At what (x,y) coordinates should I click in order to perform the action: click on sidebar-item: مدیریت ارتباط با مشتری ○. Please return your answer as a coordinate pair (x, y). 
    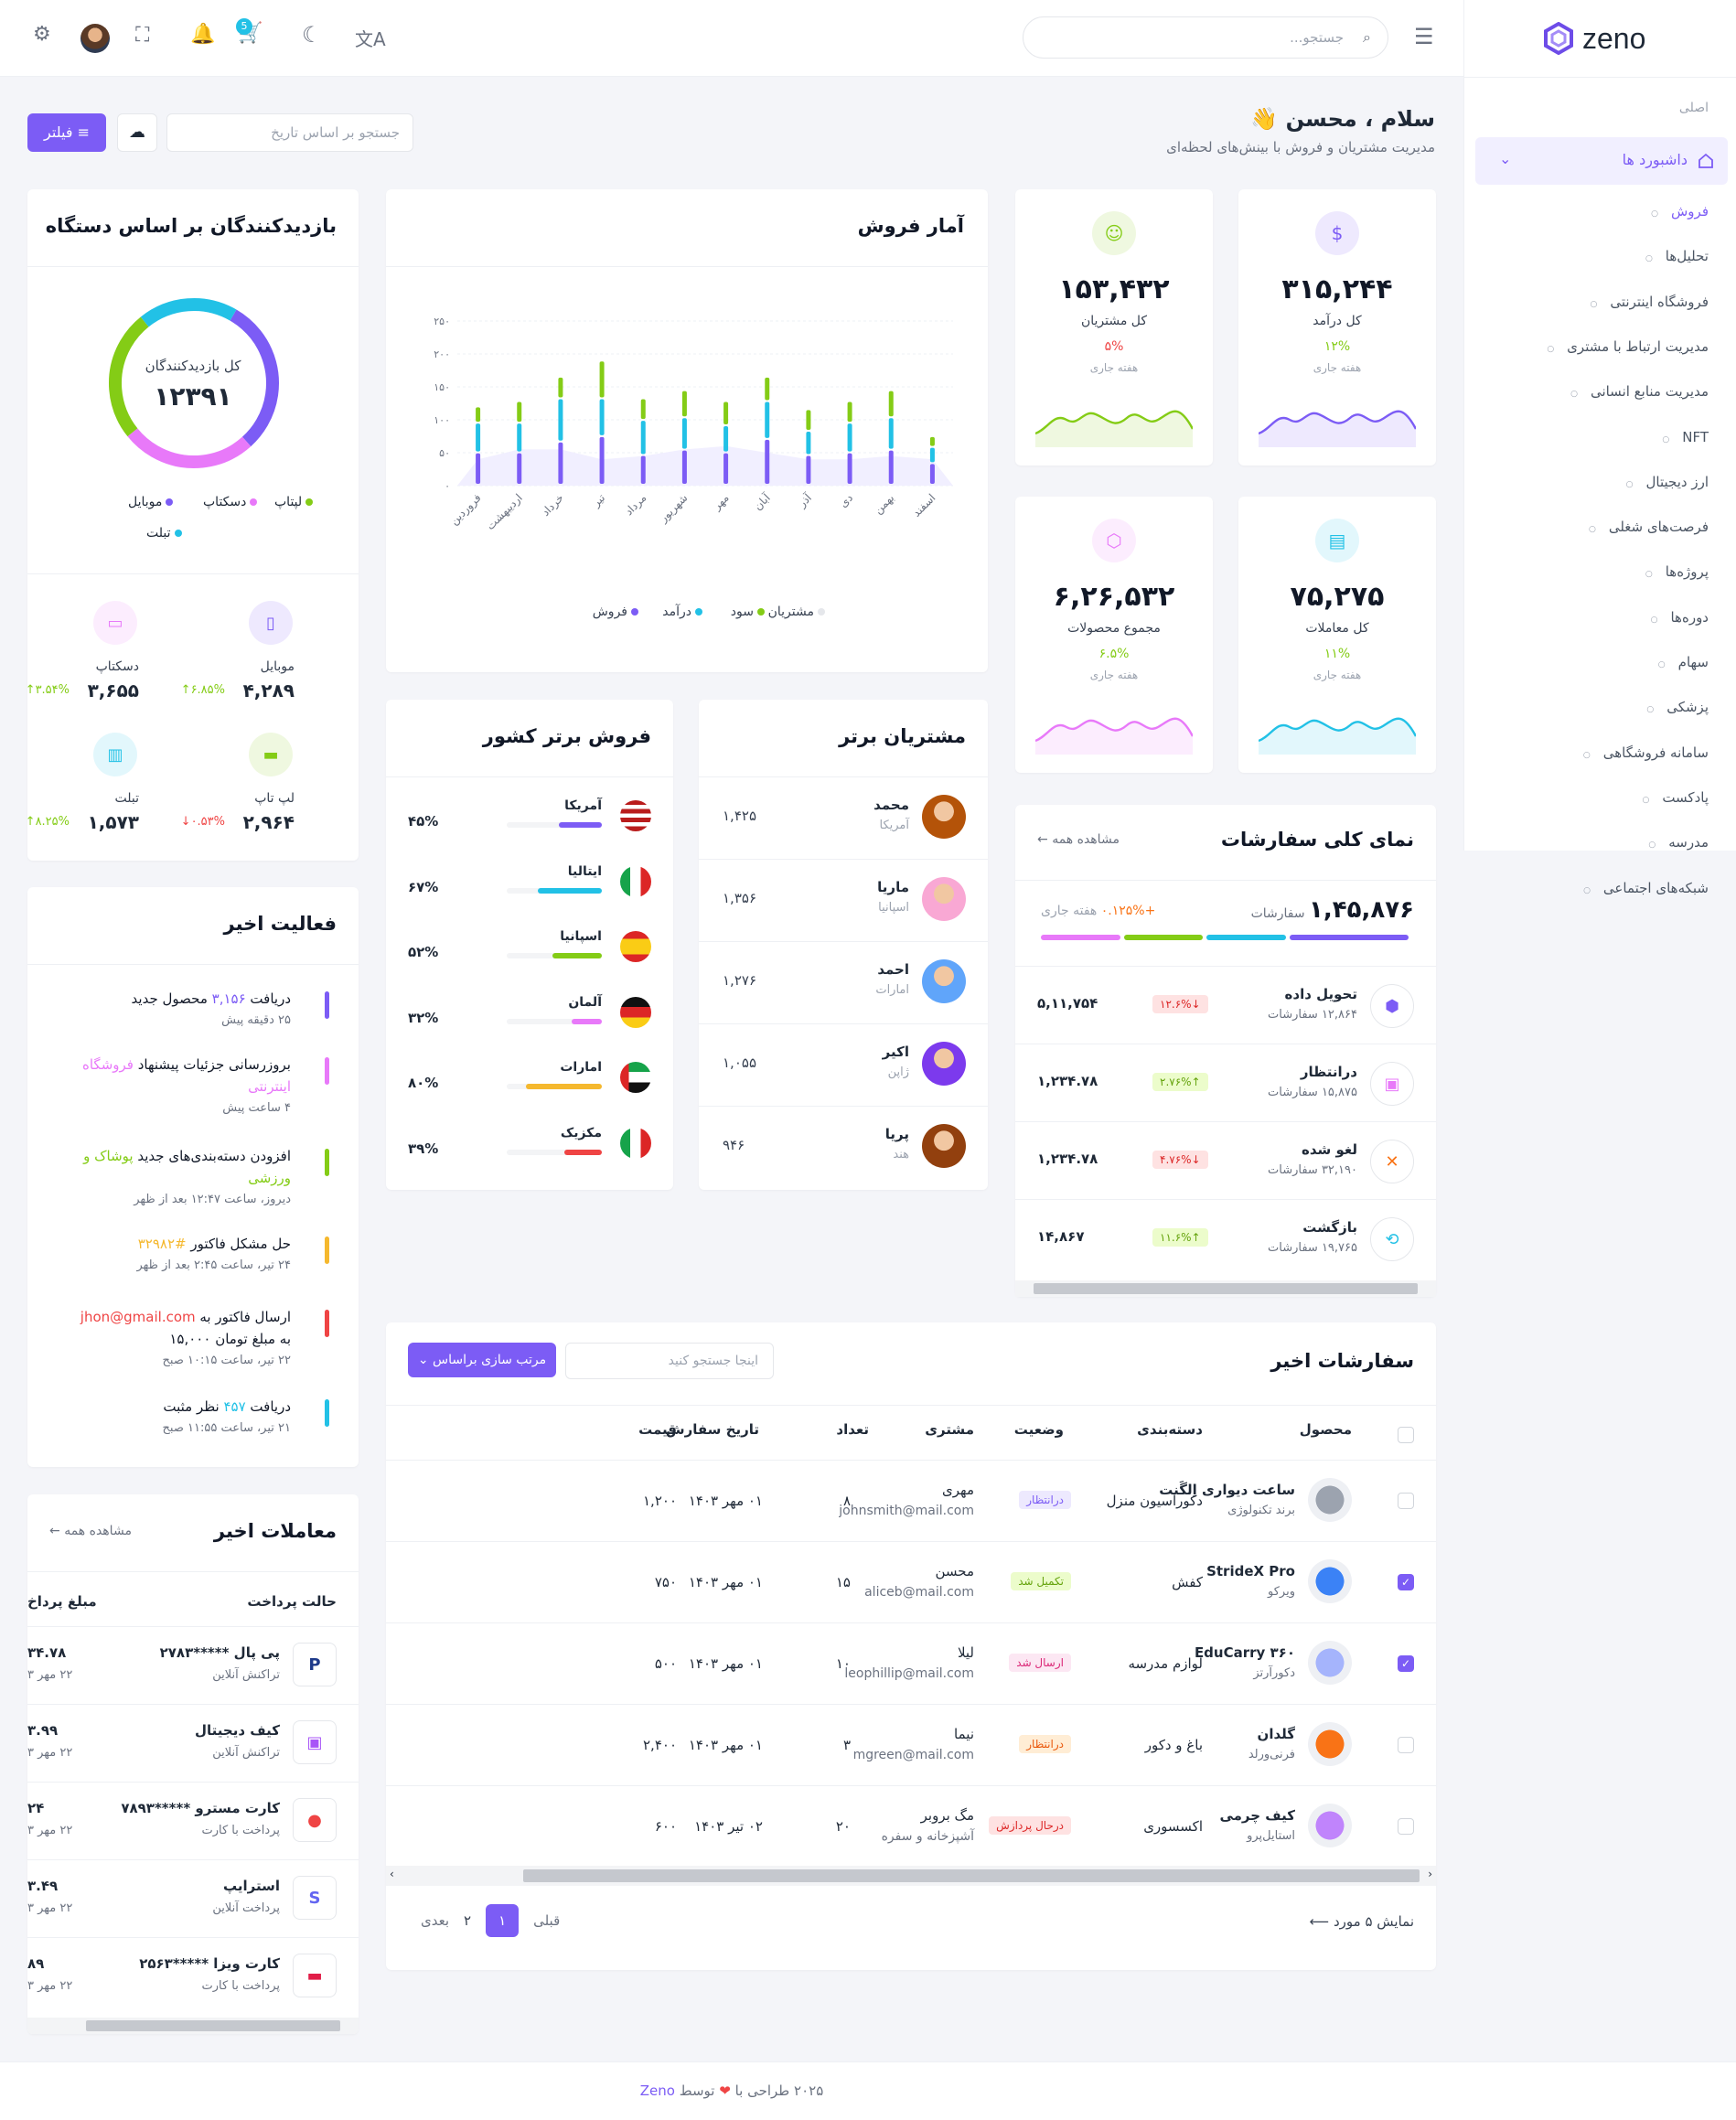
    Looking at the image, I should click on (1628, 349).